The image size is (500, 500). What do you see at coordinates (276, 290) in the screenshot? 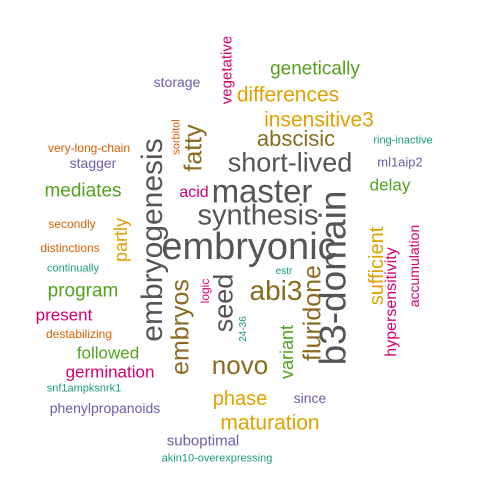
I see `word-abi3: abi3` at bounding box center [276, 290].